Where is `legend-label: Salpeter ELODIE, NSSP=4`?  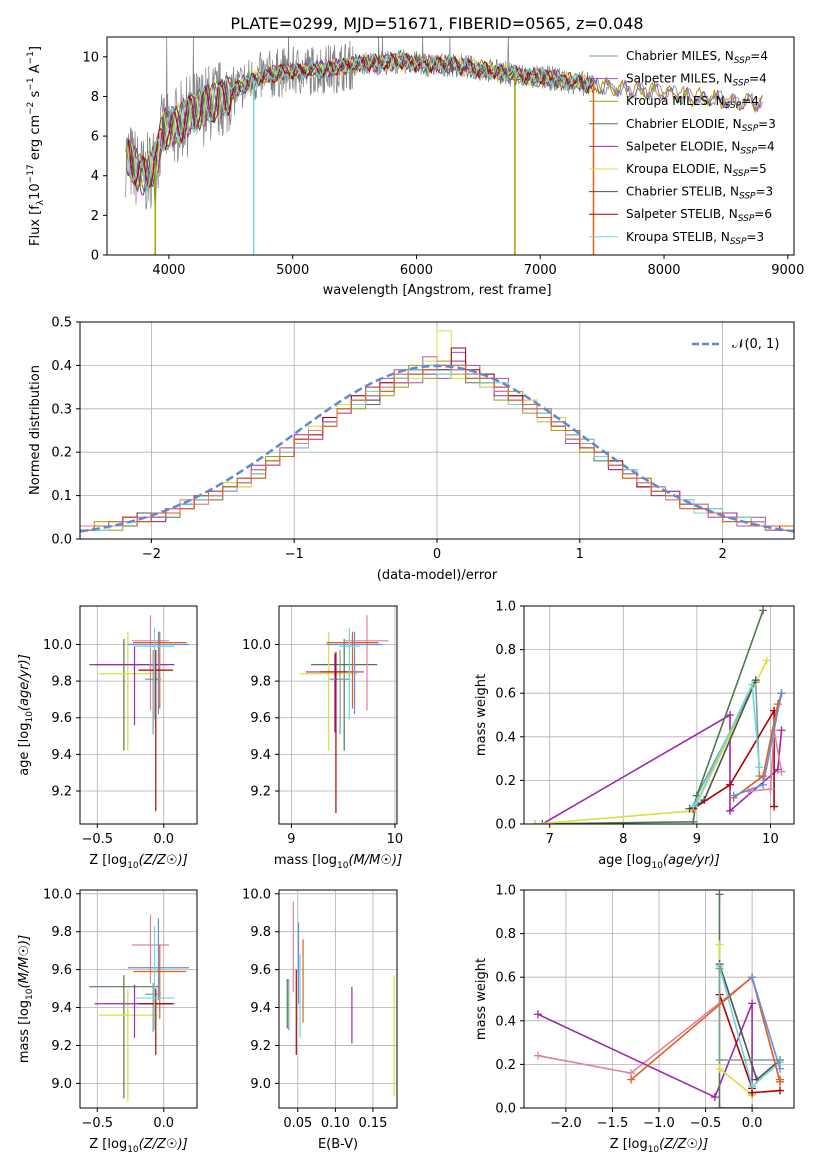
legend-label: Salpeter ELODIE, NSSP=4 is located at coordinates (700, 147).